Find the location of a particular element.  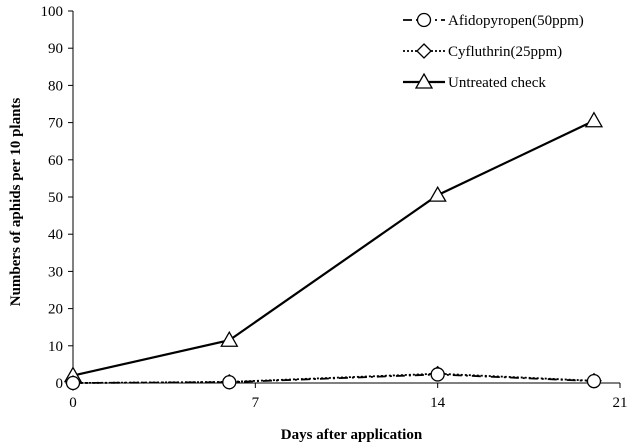

y-tick-label: 0 is located at coordinates (60, 384).